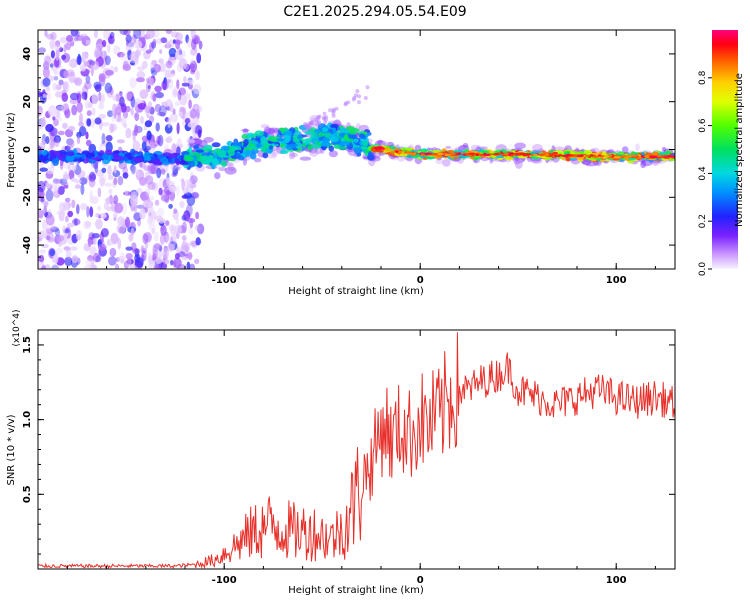 This screenshot has height=600, width=750. What do you see at coordinates (703, 77) in the screenshot?
I see `colorbar-tick-label: 0.8` at bounding box center [703, 77].